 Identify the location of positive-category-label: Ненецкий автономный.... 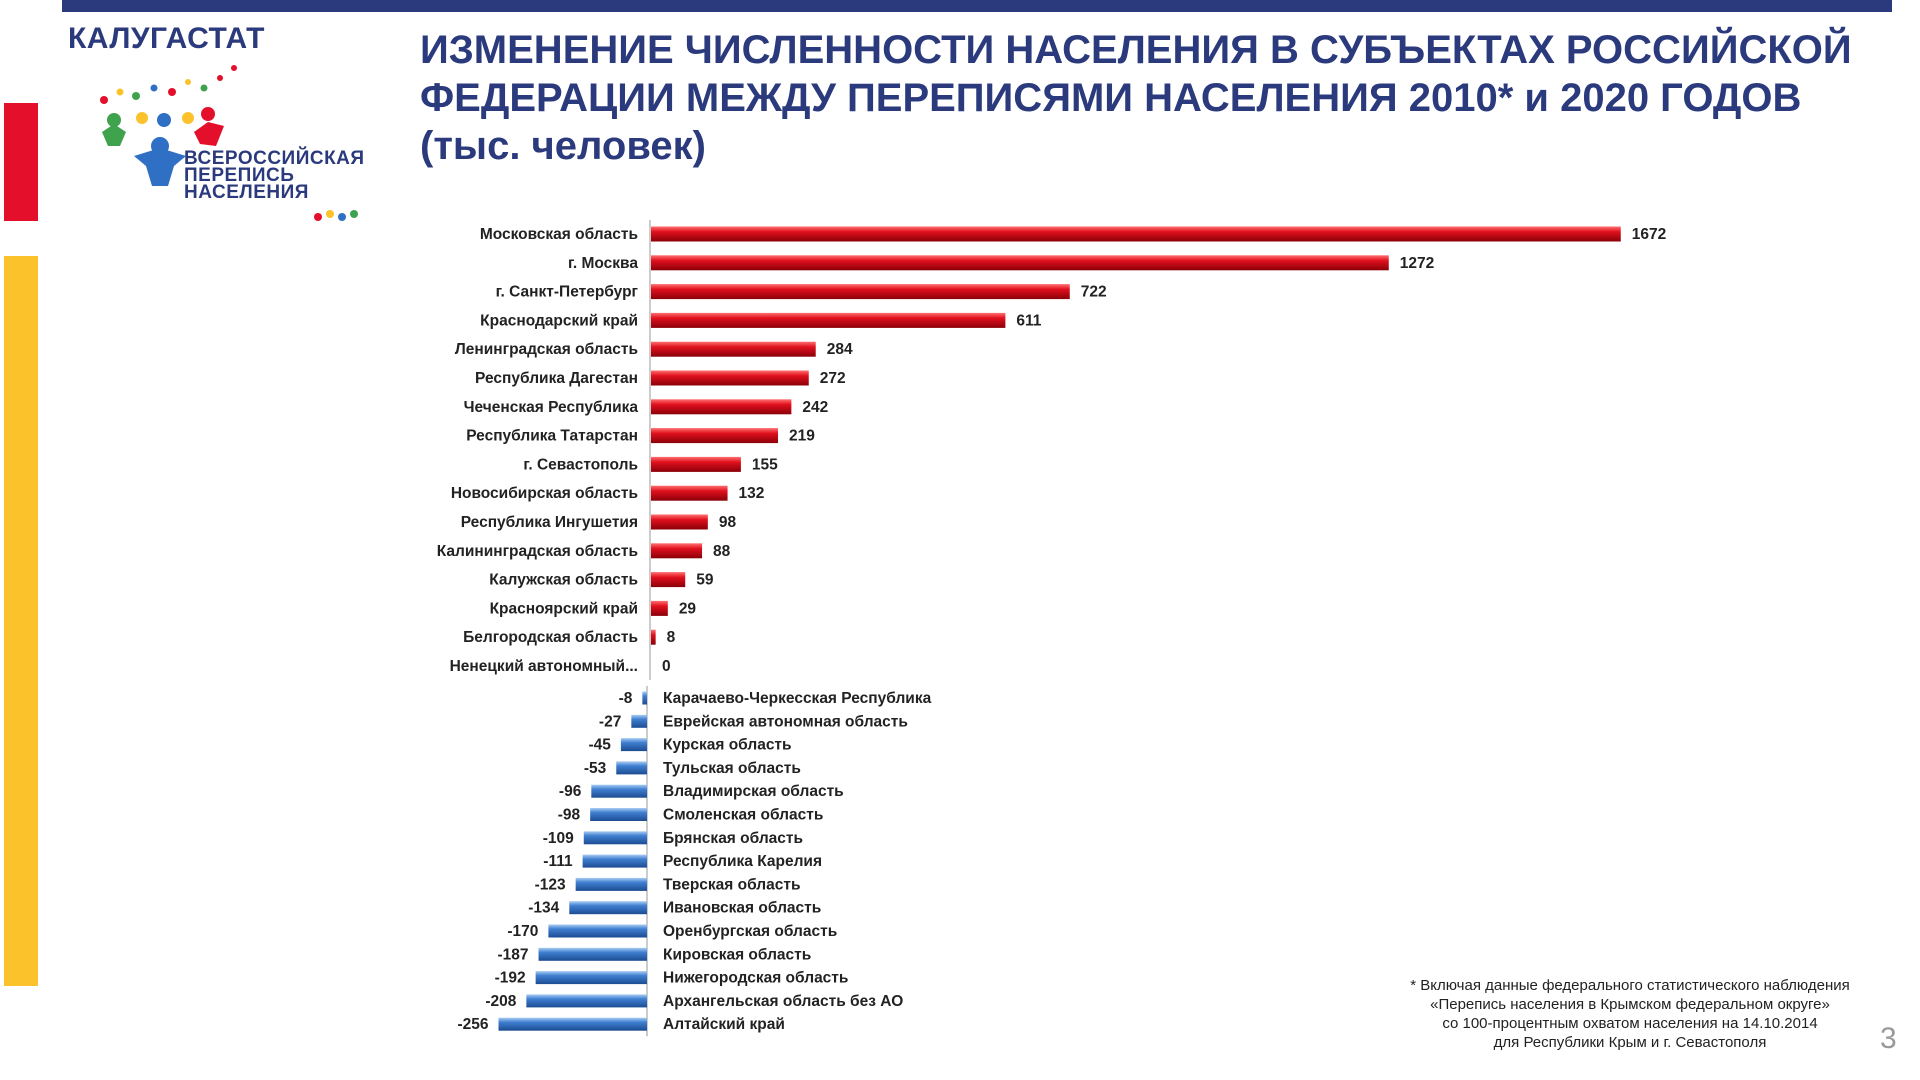
(544, 666).